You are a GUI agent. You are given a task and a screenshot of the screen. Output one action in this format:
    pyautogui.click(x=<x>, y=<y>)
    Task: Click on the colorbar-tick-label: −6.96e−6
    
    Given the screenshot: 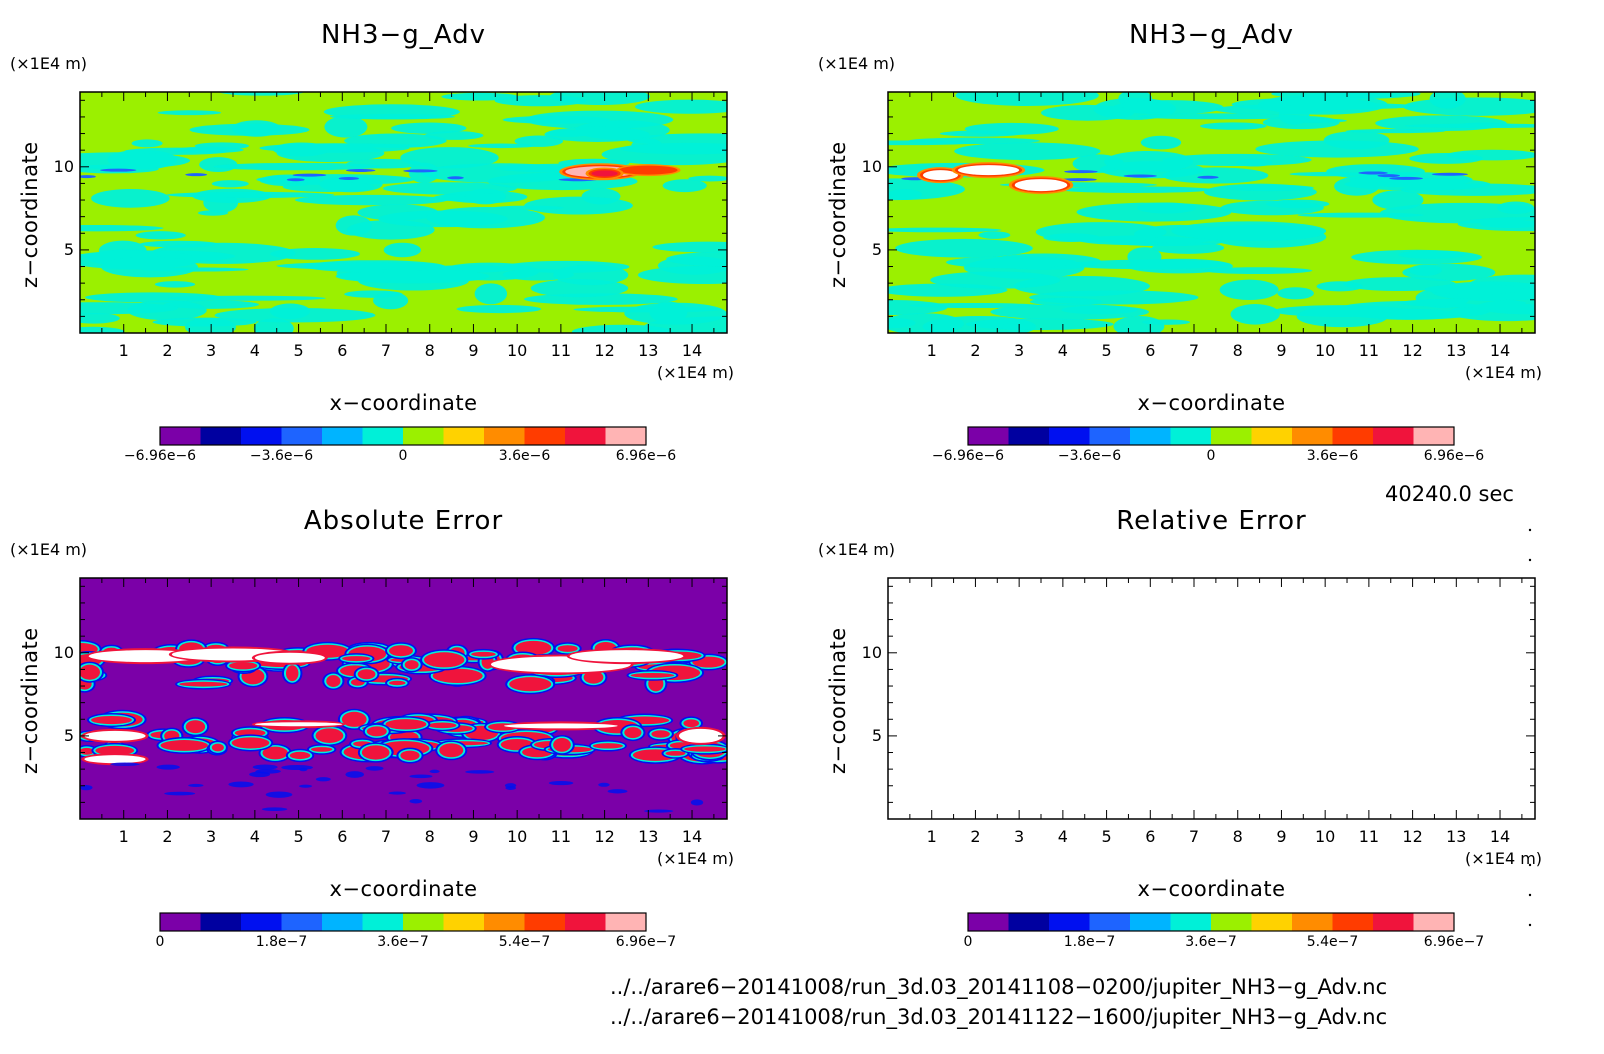 What is the action you would take?
    pyautogui.click(x=968, y=456)
    